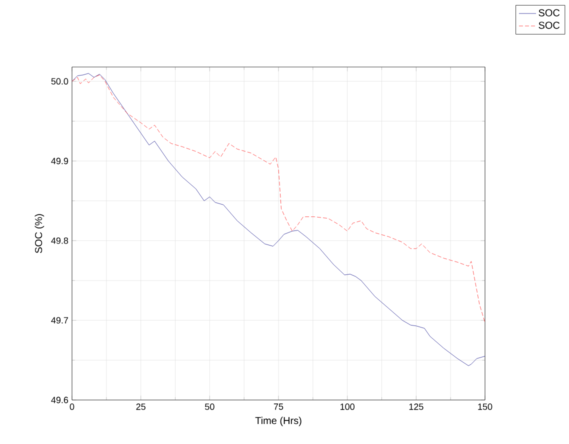 The width and height of the screenshot is (569, 444). Describe the element at coordinates (141, 407) in the screenshot. I see `x-tick-label: 25` at that location.